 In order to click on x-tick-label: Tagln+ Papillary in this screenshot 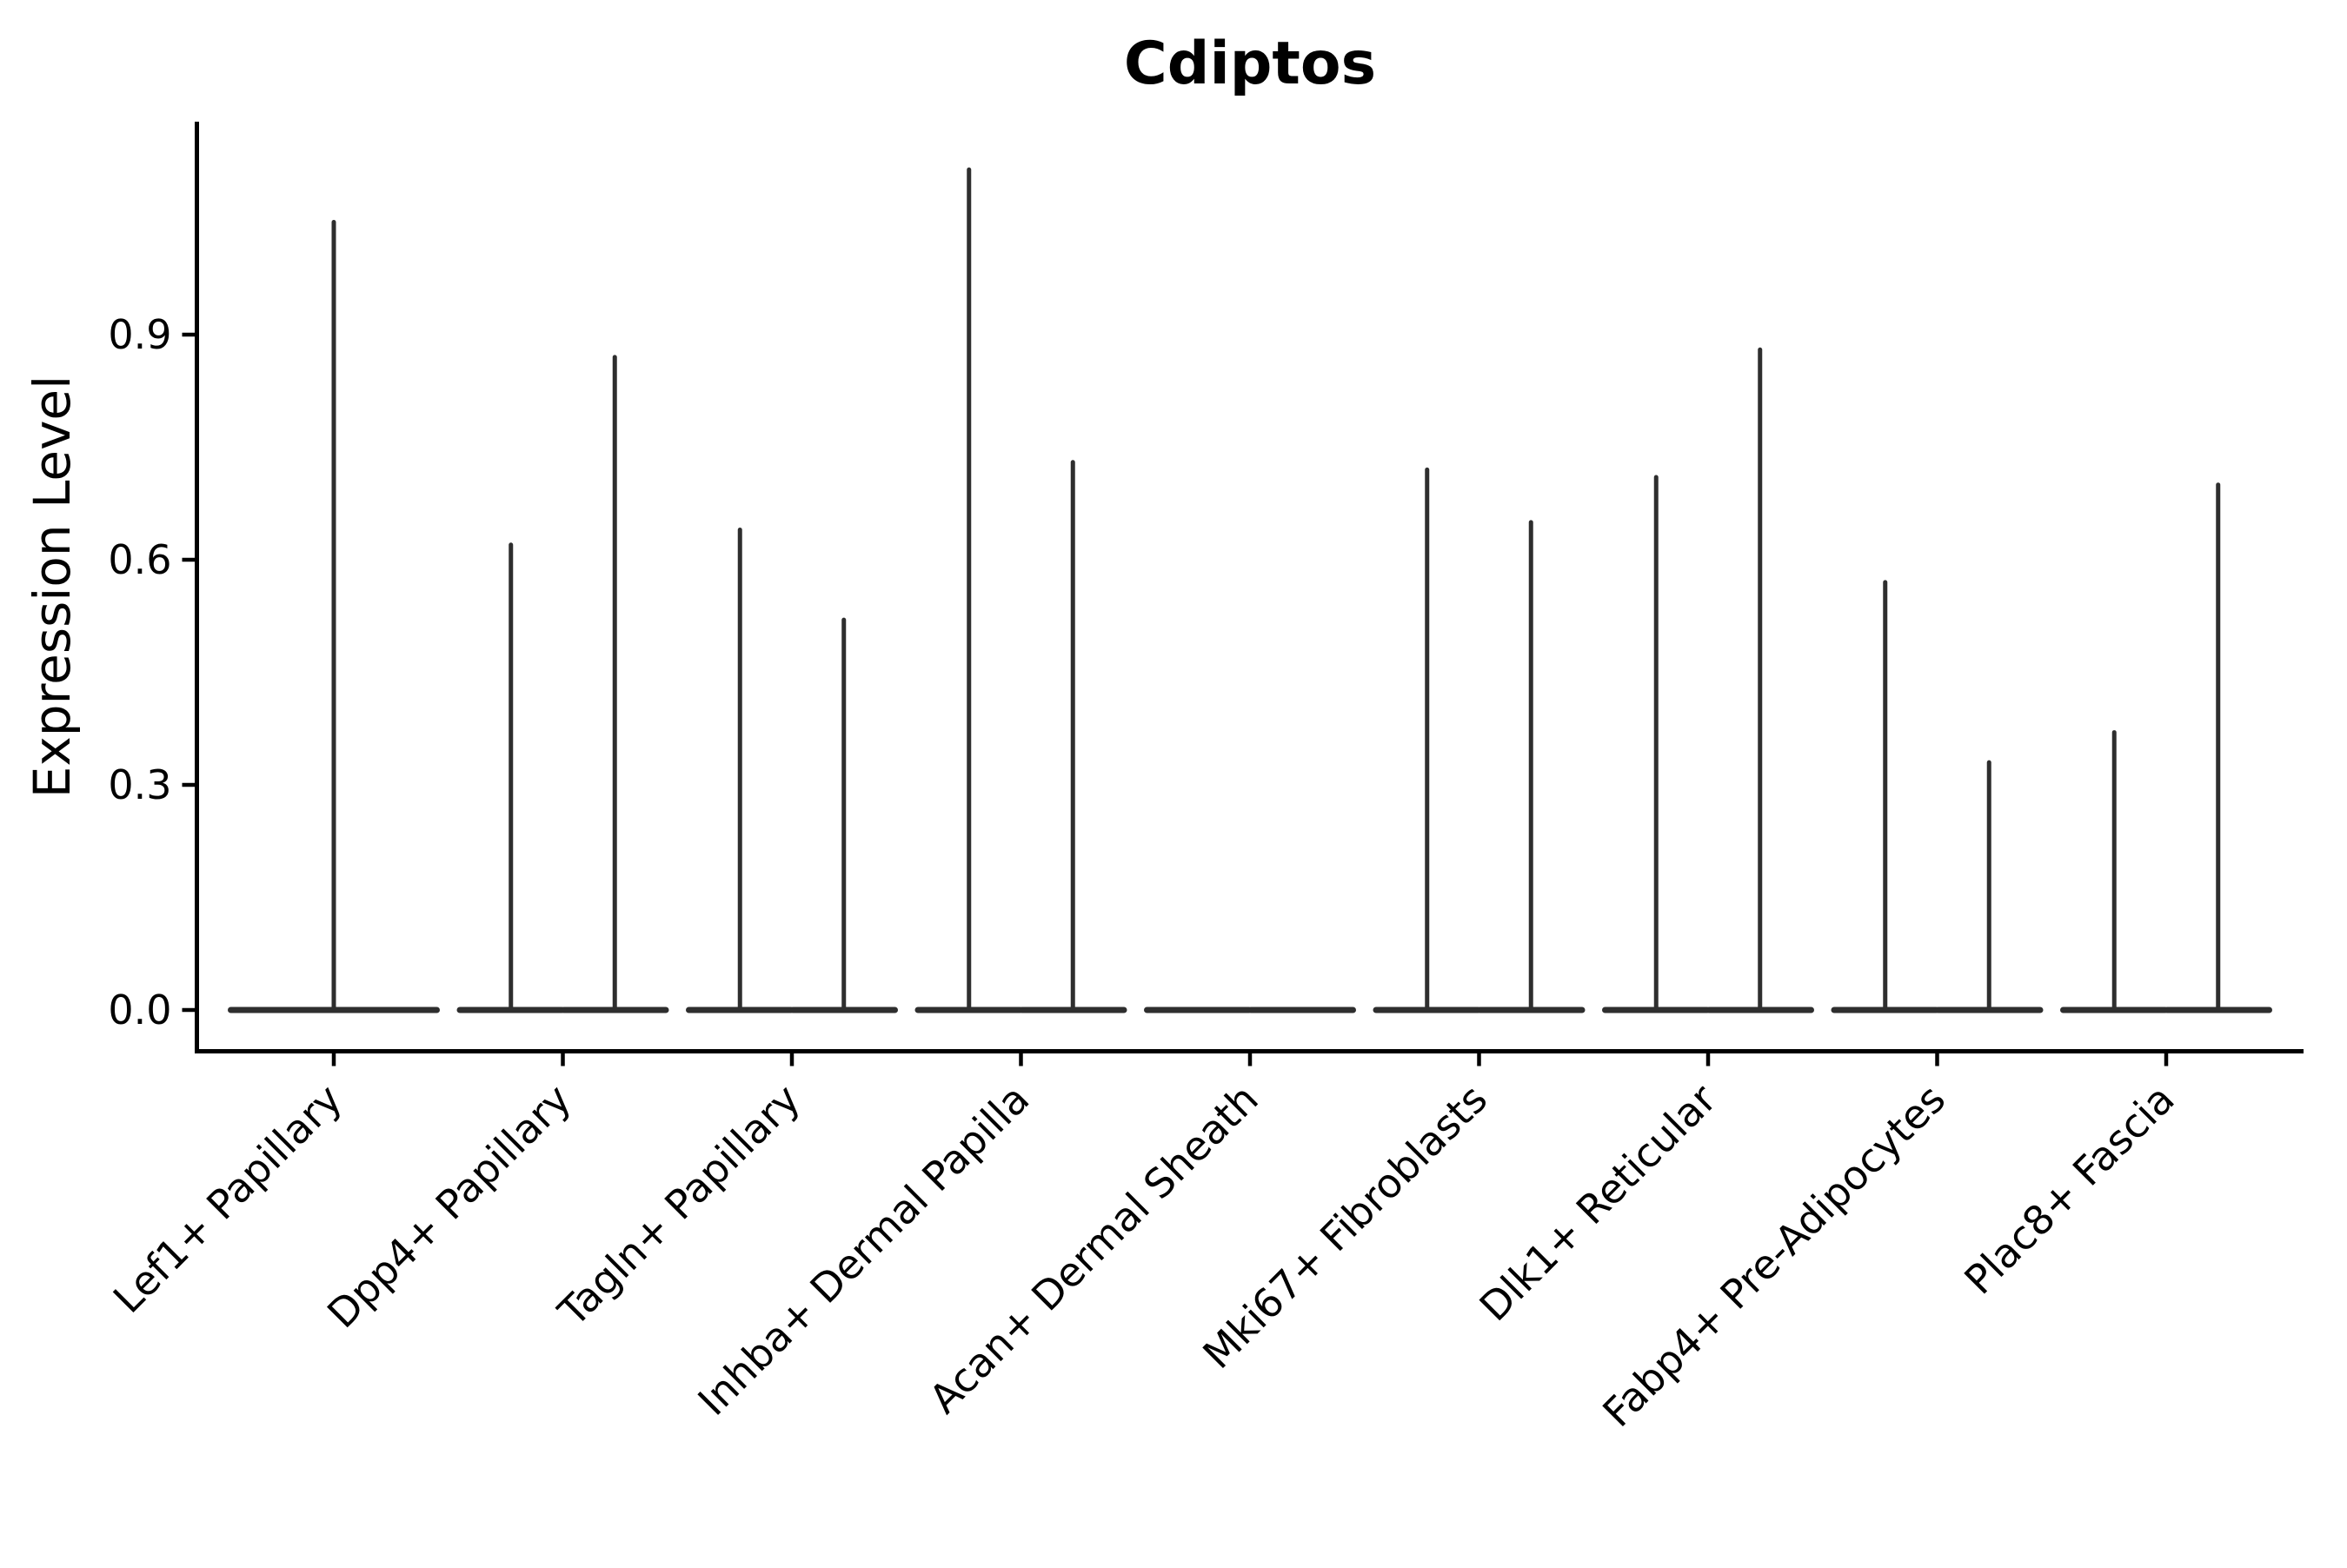, I will do `click(679, 1205)`.